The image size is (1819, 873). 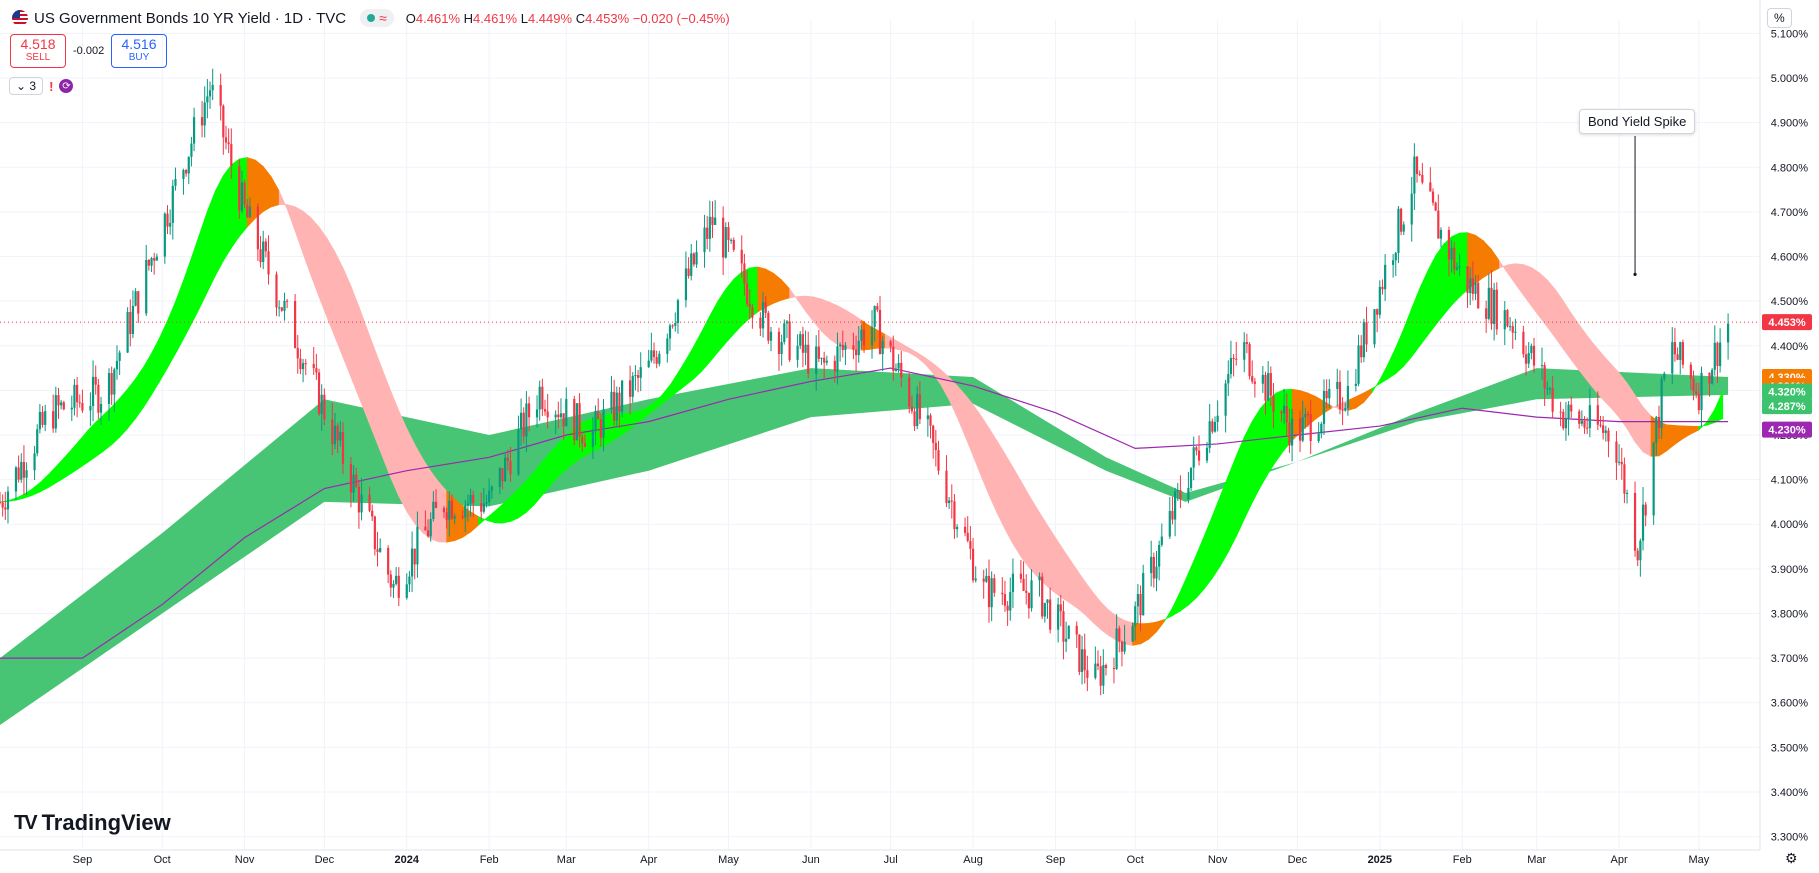 I want to click on delayed-data-icon: ≈, so click(x=383, y=18).